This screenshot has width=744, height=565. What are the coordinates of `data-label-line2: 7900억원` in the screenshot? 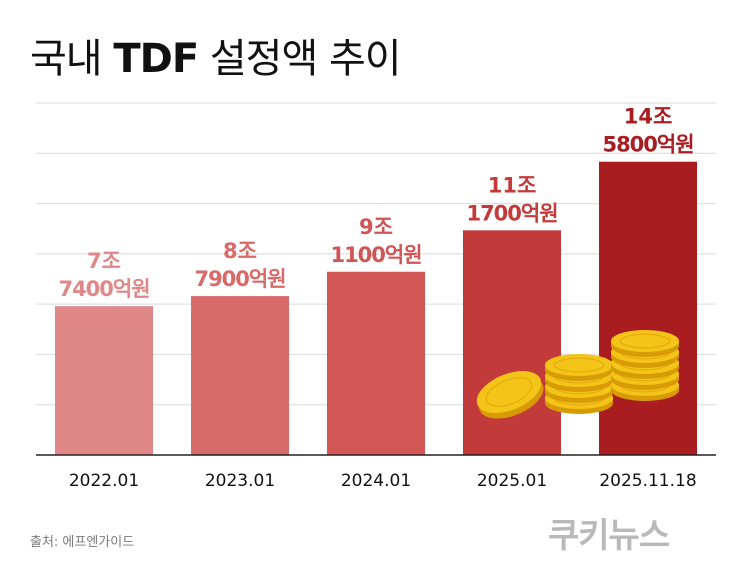 It's located at (239, 279).